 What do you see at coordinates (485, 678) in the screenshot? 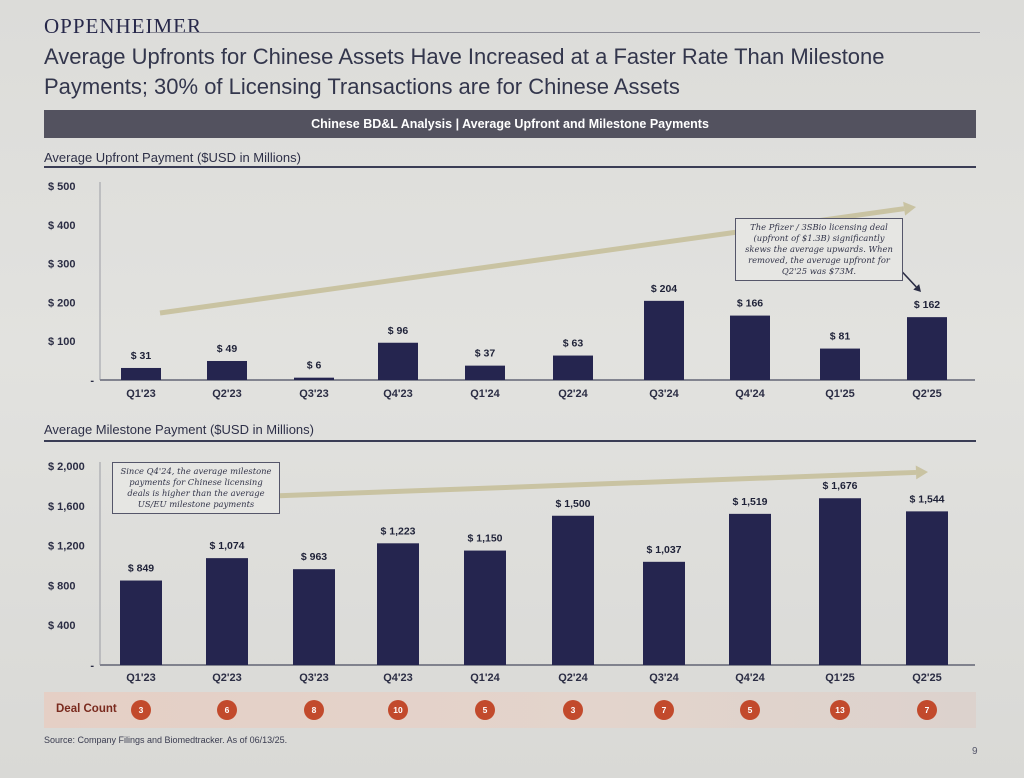
I see `milestone-category-label: Q1'24` at bounding box center [485, 678].